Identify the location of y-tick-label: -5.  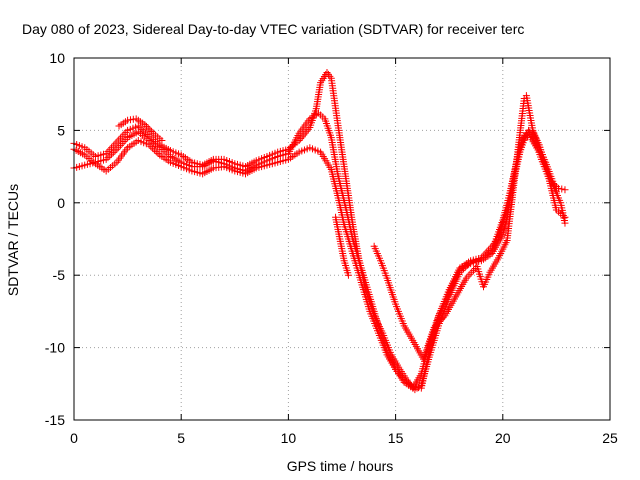
(59, 275).